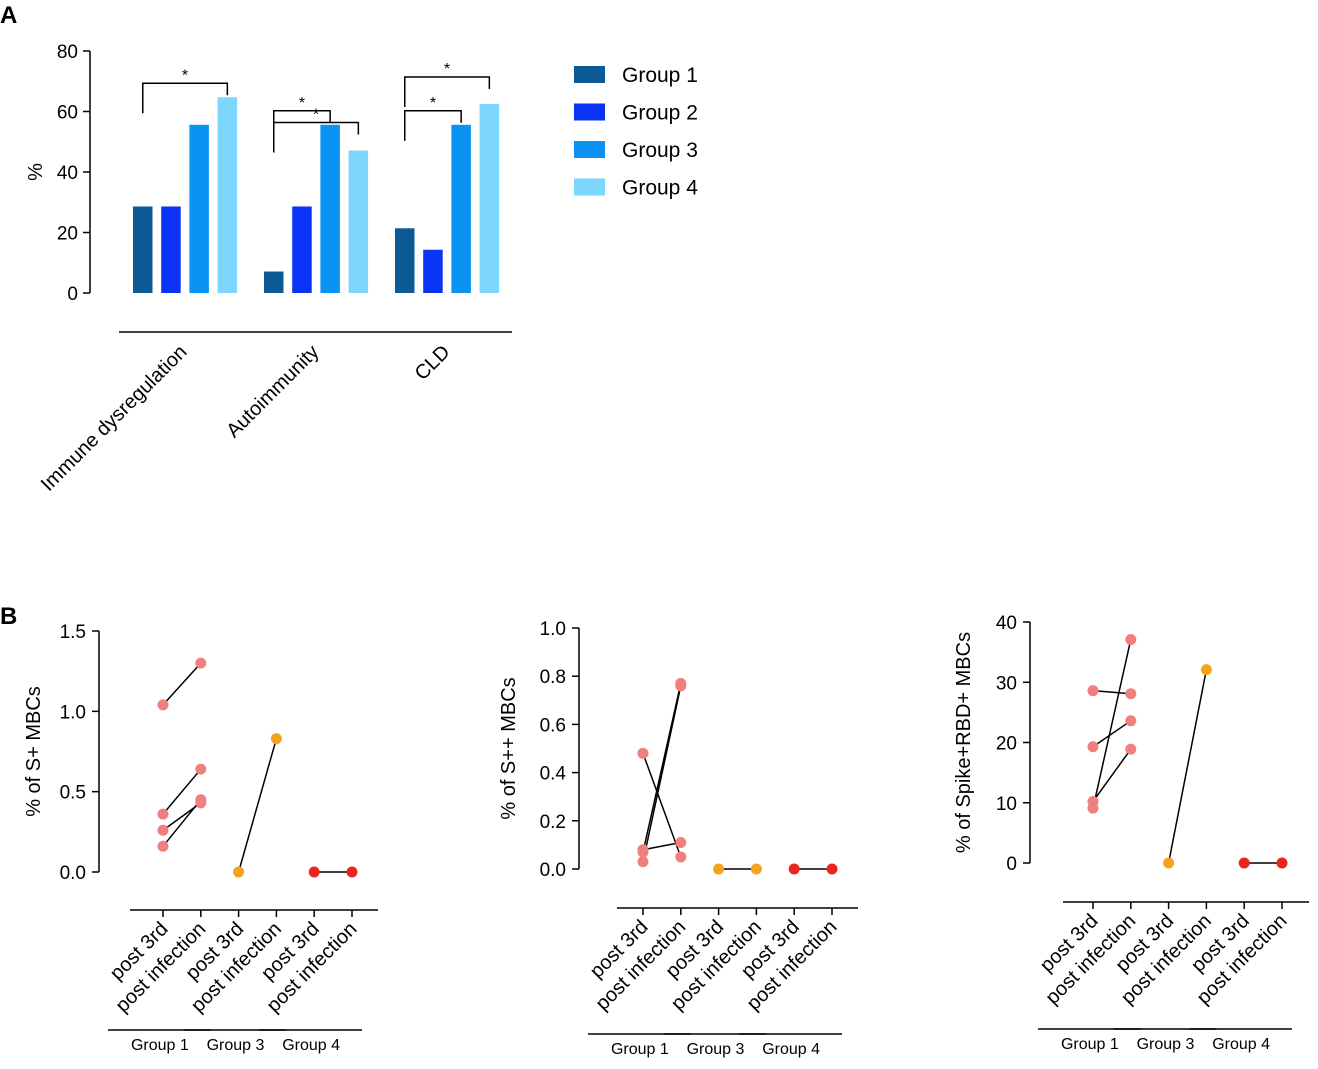  I want to click on panel-b-label: B, so click(8, 616).